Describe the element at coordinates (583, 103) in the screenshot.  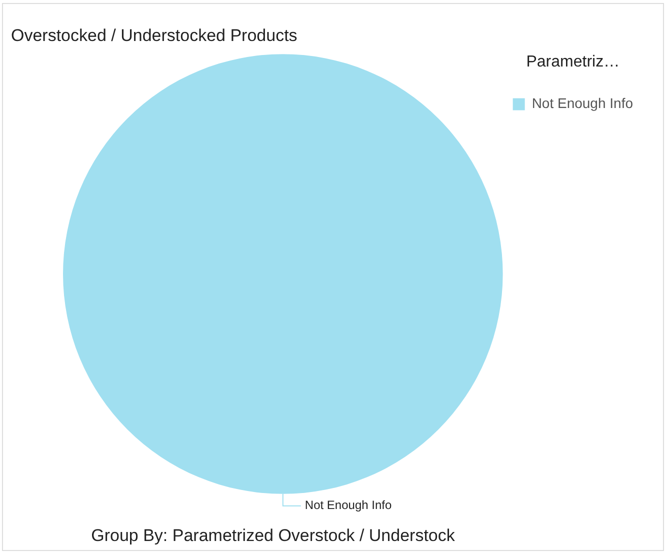
I see `legend-label: Not Enough Info` at that location.